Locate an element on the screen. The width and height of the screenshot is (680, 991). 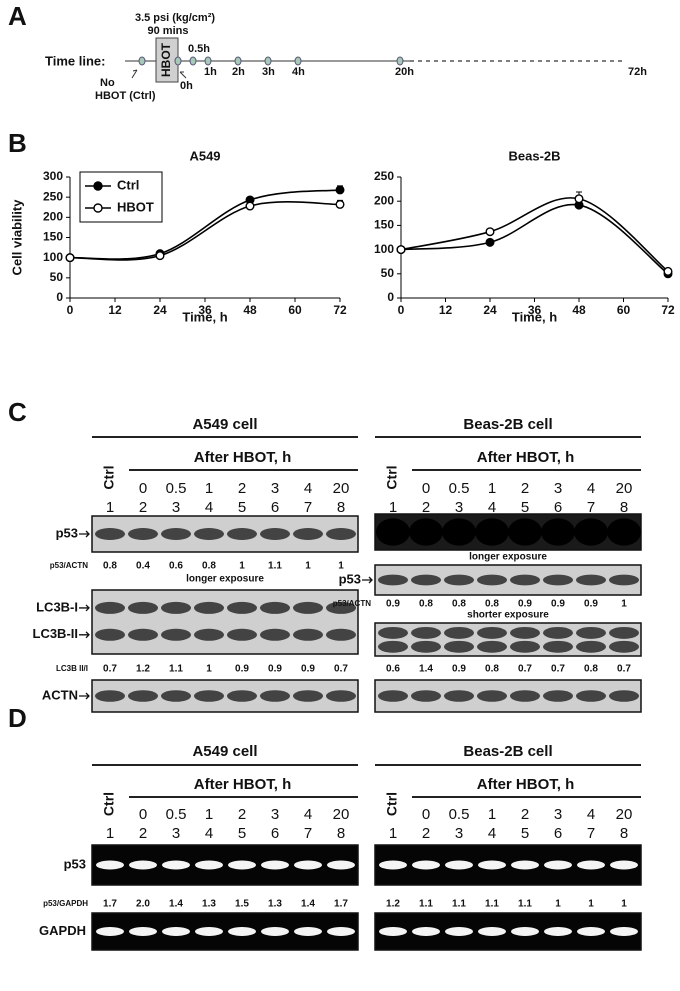
blot is located at coordinates (225, 622).